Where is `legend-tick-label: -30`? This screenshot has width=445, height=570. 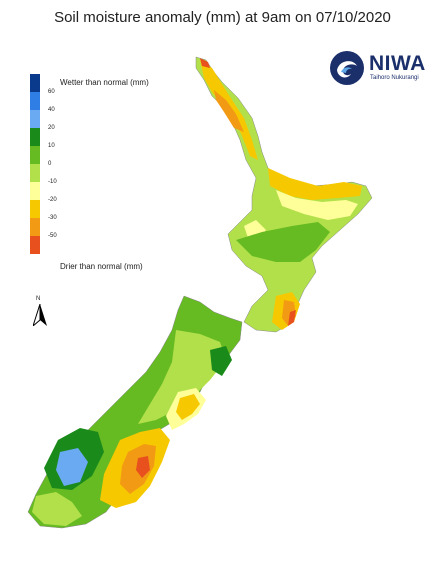 legend-tick-label: -30 is located at coordinates (52, 218).